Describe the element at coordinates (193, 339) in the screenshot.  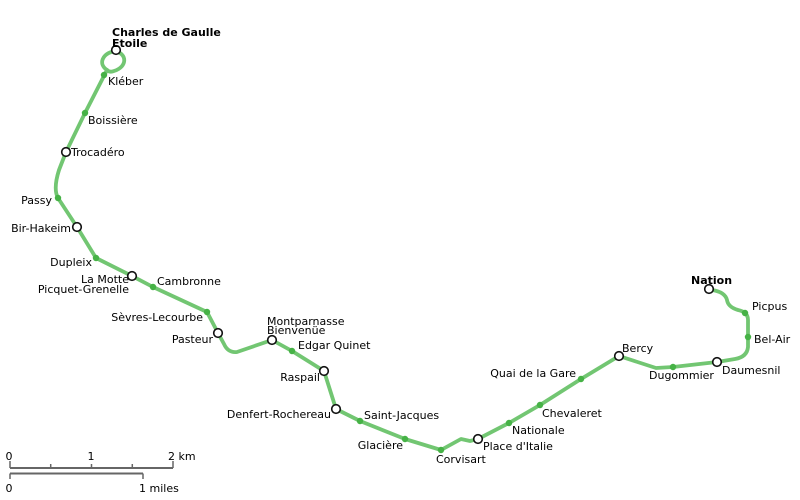
I see `station-label-pasteur: Pasteur` at that location.